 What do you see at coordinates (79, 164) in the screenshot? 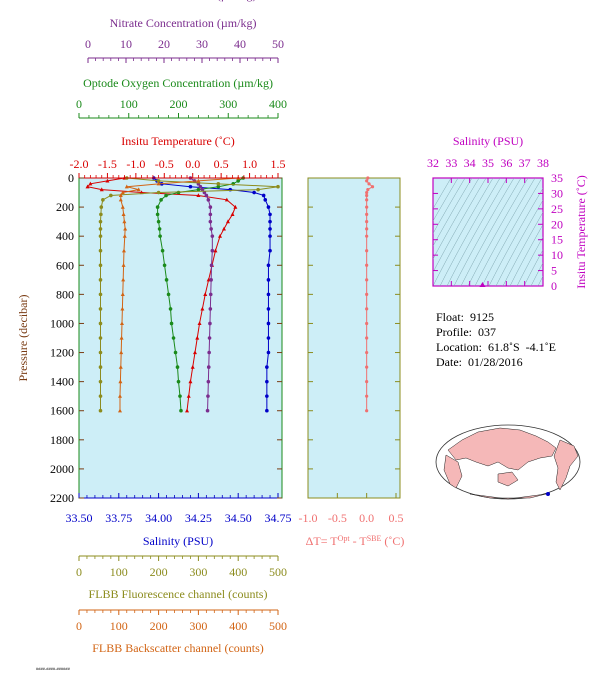
I see `temperature-tick-label: -2.0` at bounding box center [79, 164].